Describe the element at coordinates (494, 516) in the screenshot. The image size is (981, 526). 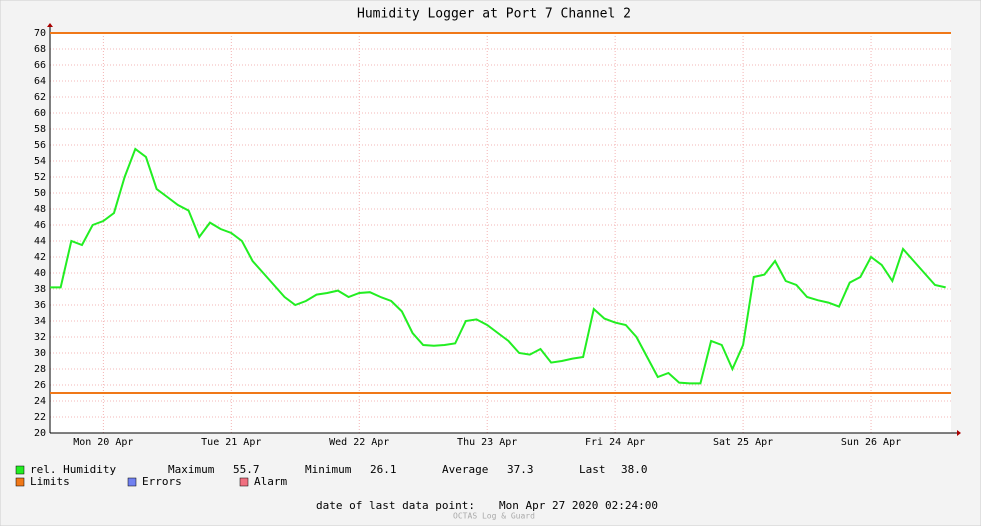
I see `watermark: OCTAS Log & Guard` at that location.